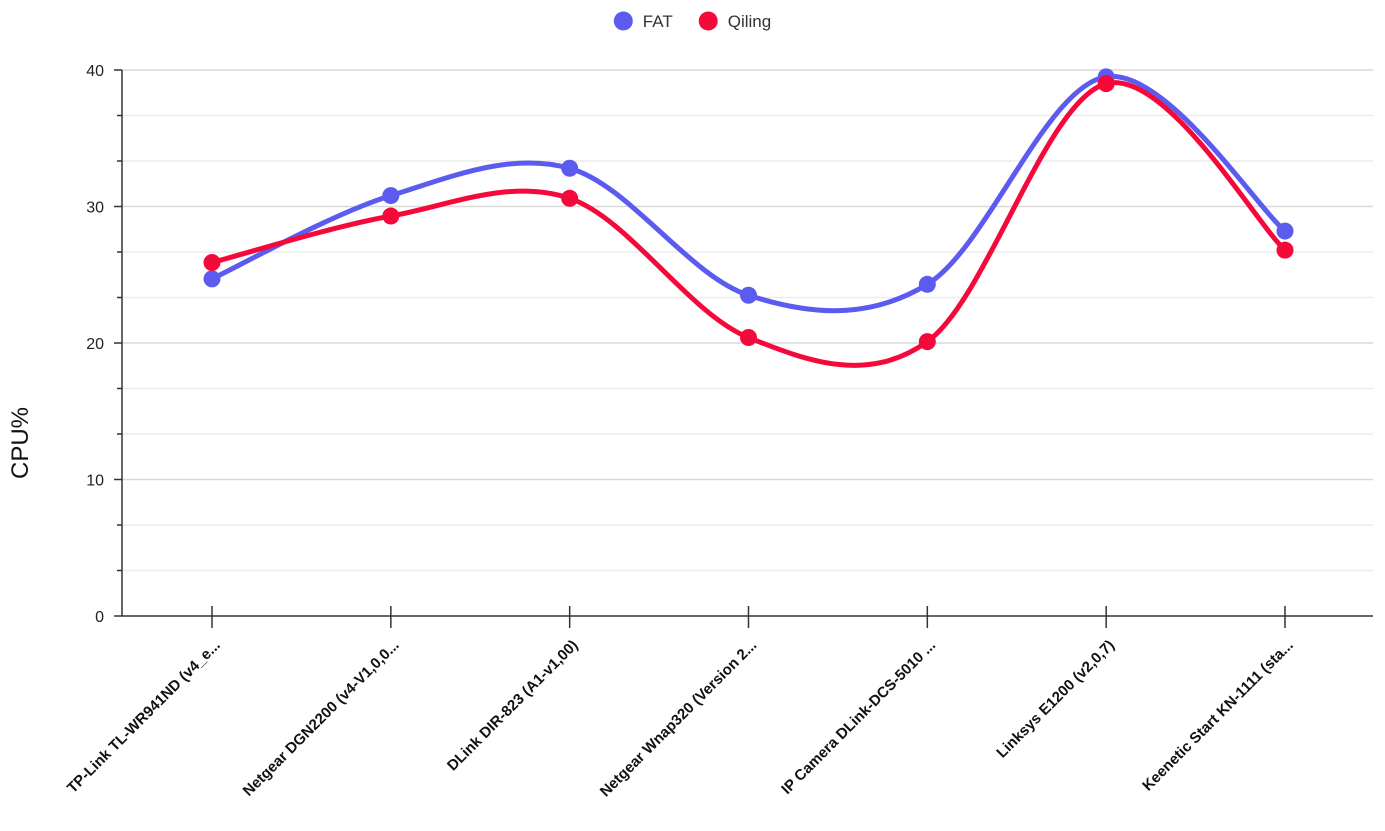 The image size is (1385, 831). Describe the element at coordinates (99, 617) in the screenshot. I see `y-tick-label: 0` at that location.